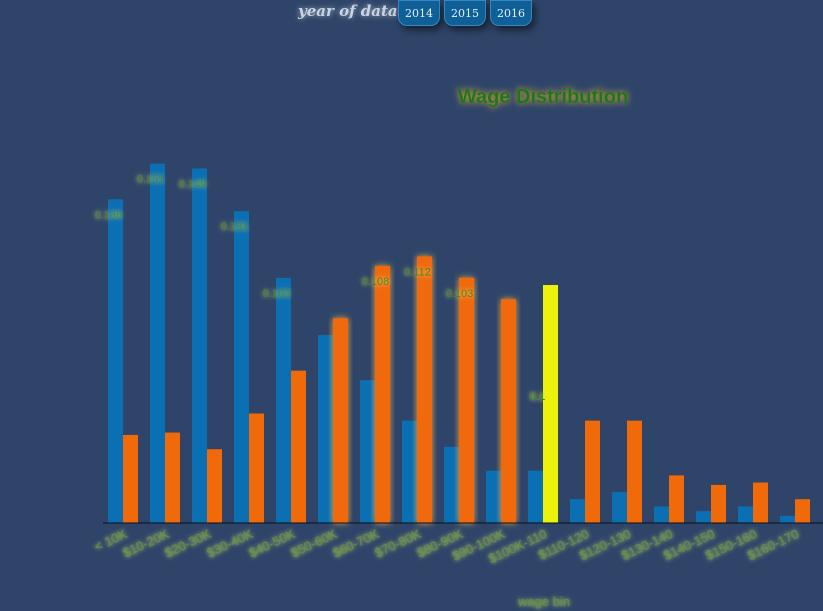  Describe the element at coordinates (460, 294) in the screenshot. I see `value-label-80-90k: 0.103` at that location.